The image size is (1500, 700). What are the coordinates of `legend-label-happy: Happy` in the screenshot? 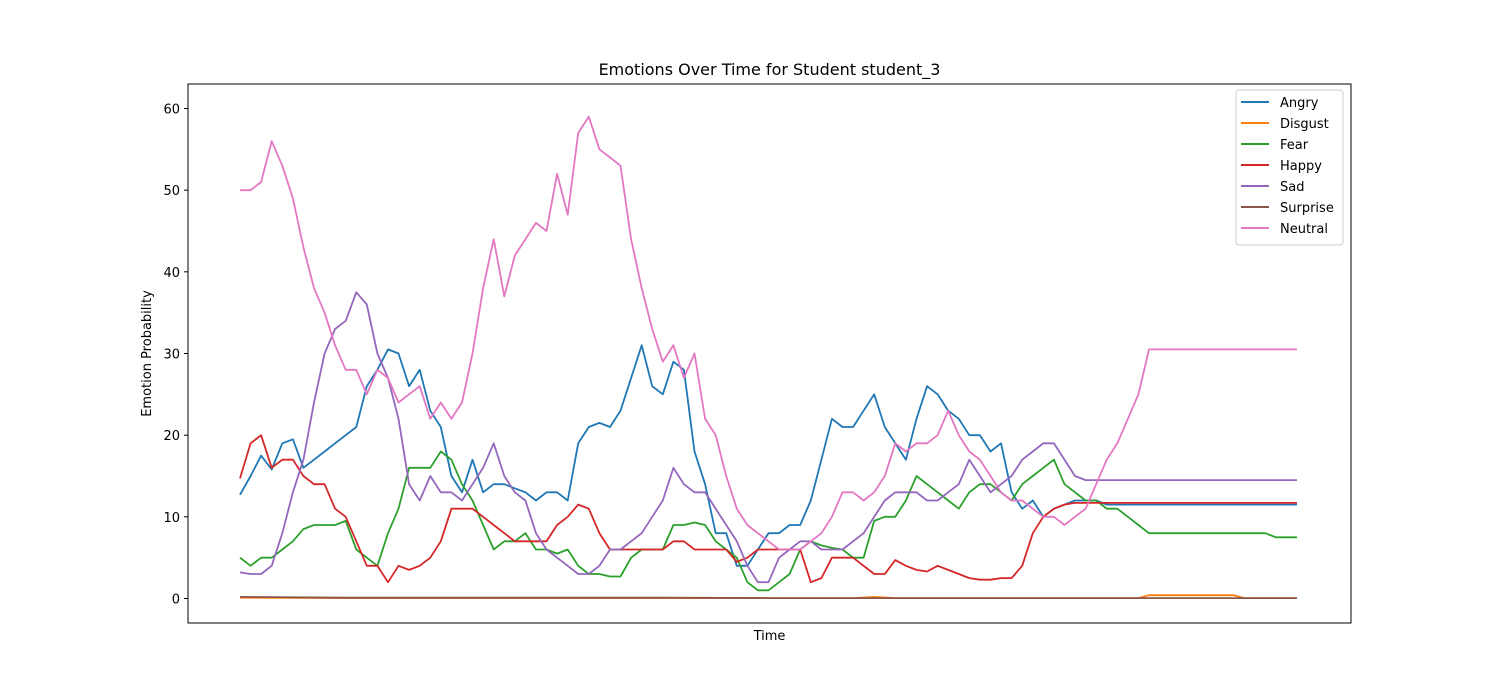 It's located at (1301, 166).